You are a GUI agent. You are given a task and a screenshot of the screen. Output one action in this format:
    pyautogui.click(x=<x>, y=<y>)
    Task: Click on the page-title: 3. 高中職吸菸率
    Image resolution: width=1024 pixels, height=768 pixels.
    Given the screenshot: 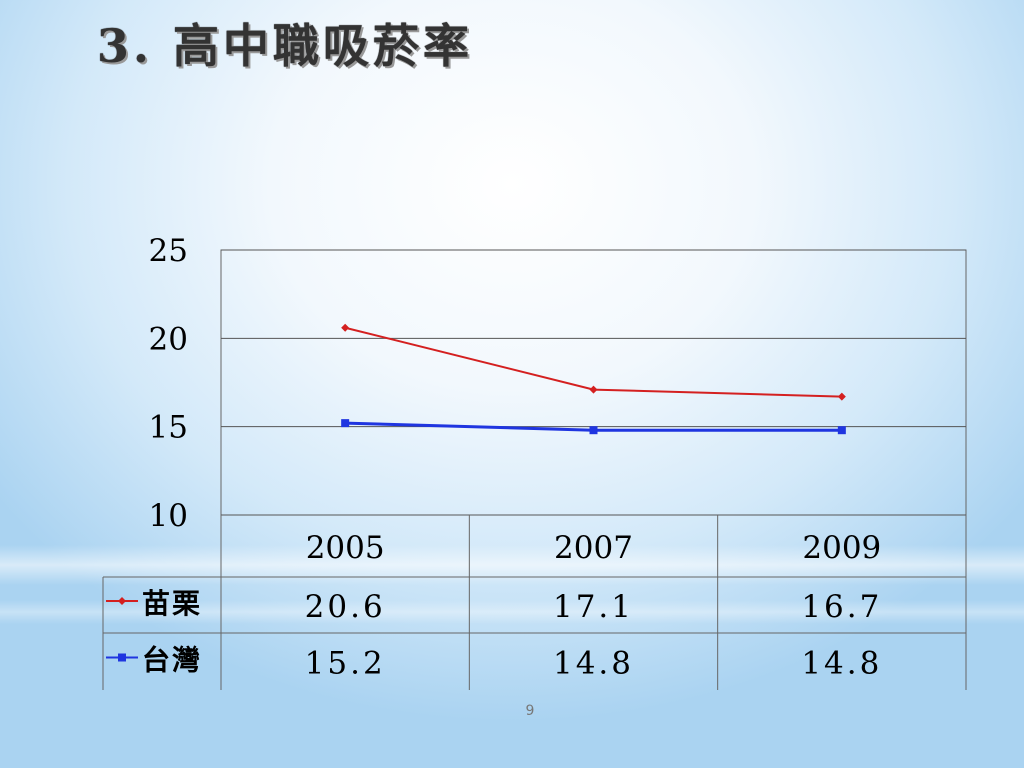 What is the action you would take?
    pyautogui.click(x=285, y=46)
    